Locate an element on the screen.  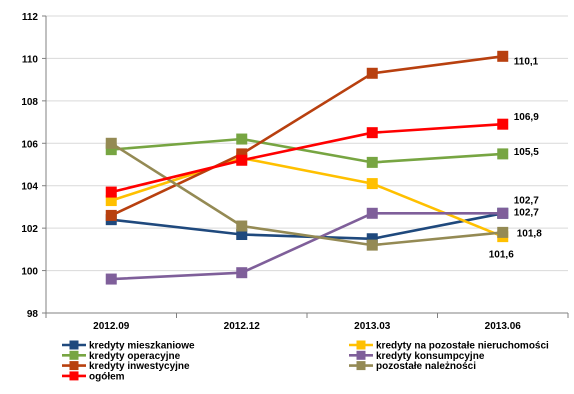
data-label: 106,9 is located at coordinates (526, 117).